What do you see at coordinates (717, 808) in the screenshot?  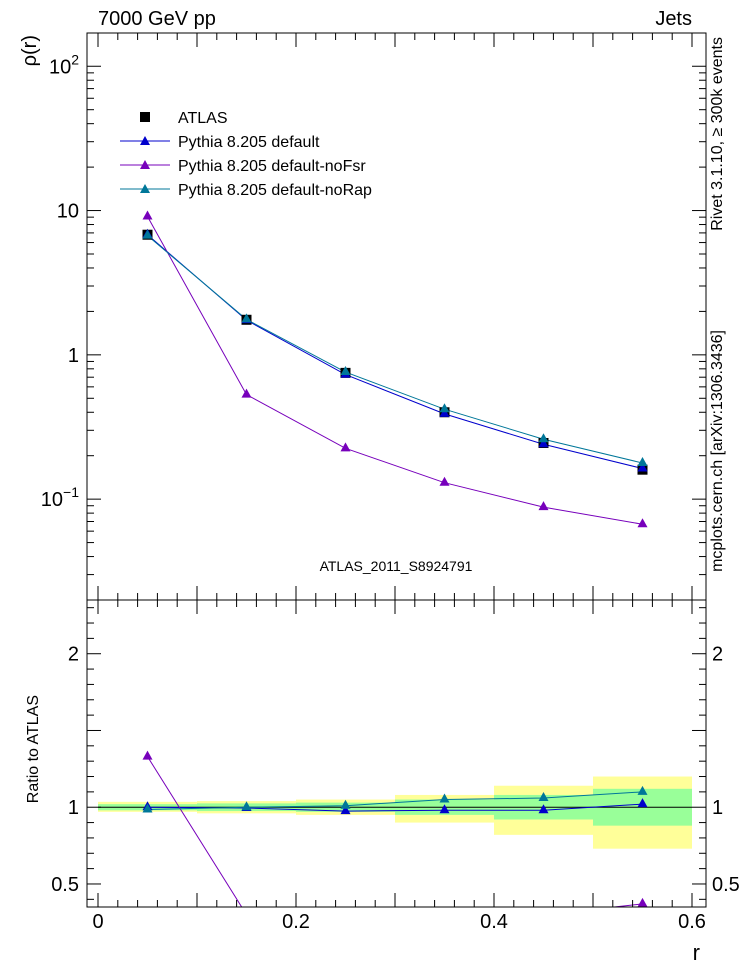 I see `ratio-ytick-label-right-1: 1` at bounding box center [717, 808].